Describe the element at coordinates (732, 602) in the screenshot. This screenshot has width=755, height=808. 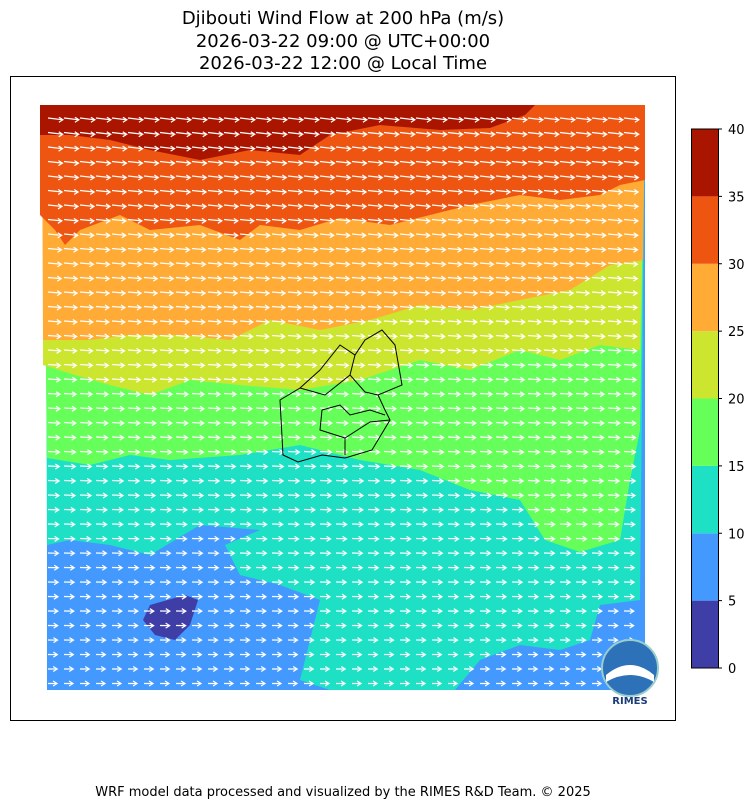
I see `colorbar-tick-label: 5` at that location.